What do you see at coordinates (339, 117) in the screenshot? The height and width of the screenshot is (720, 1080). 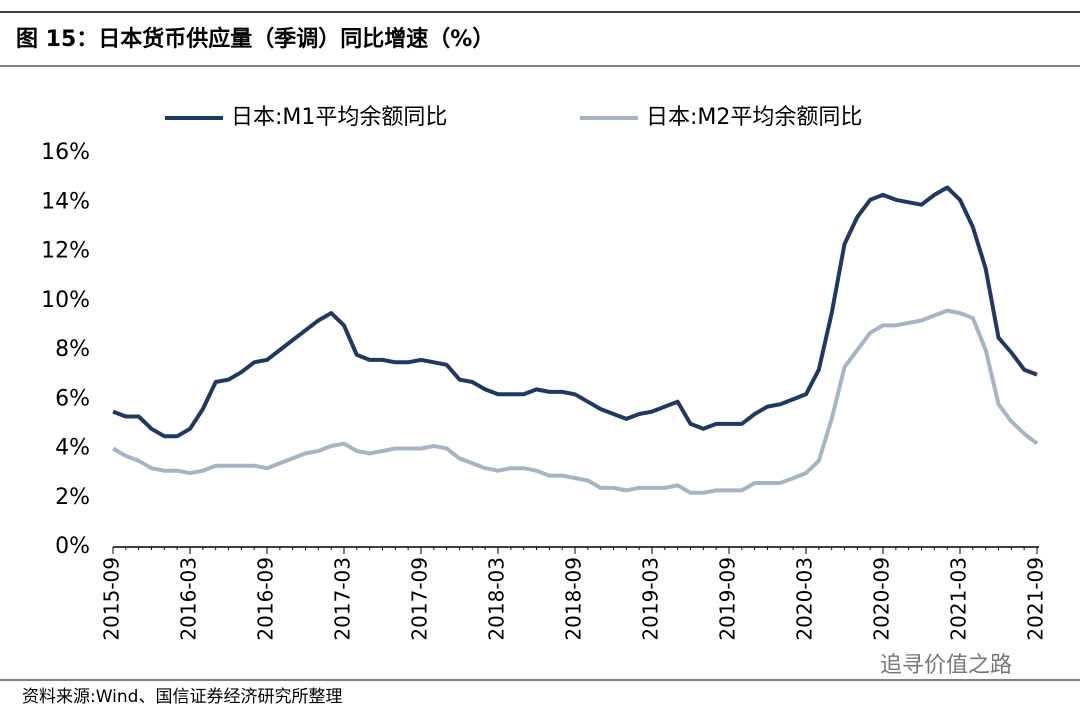 I see `legend-label: 日本:M1平均余额同比` at bounding box center [339, 117].